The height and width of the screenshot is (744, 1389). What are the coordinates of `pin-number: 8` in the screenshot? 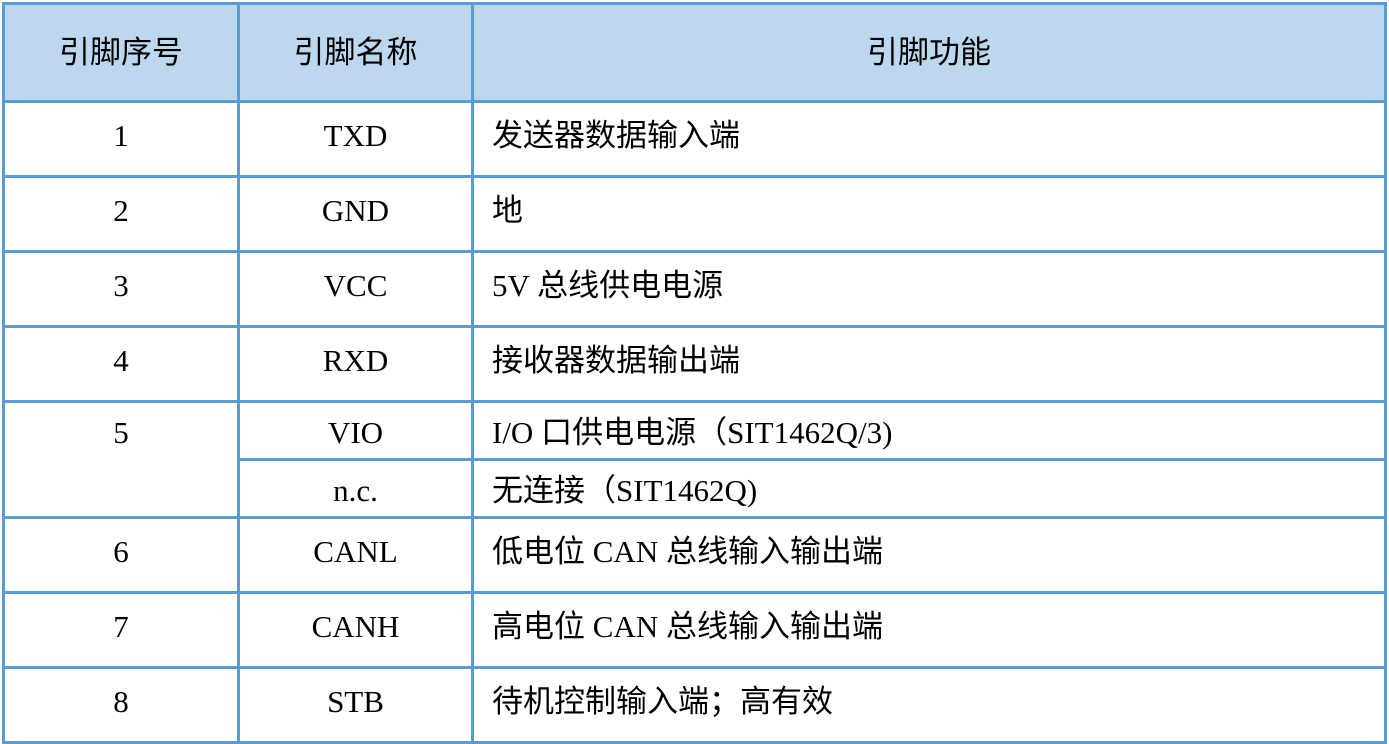 It's located at (121, 705).